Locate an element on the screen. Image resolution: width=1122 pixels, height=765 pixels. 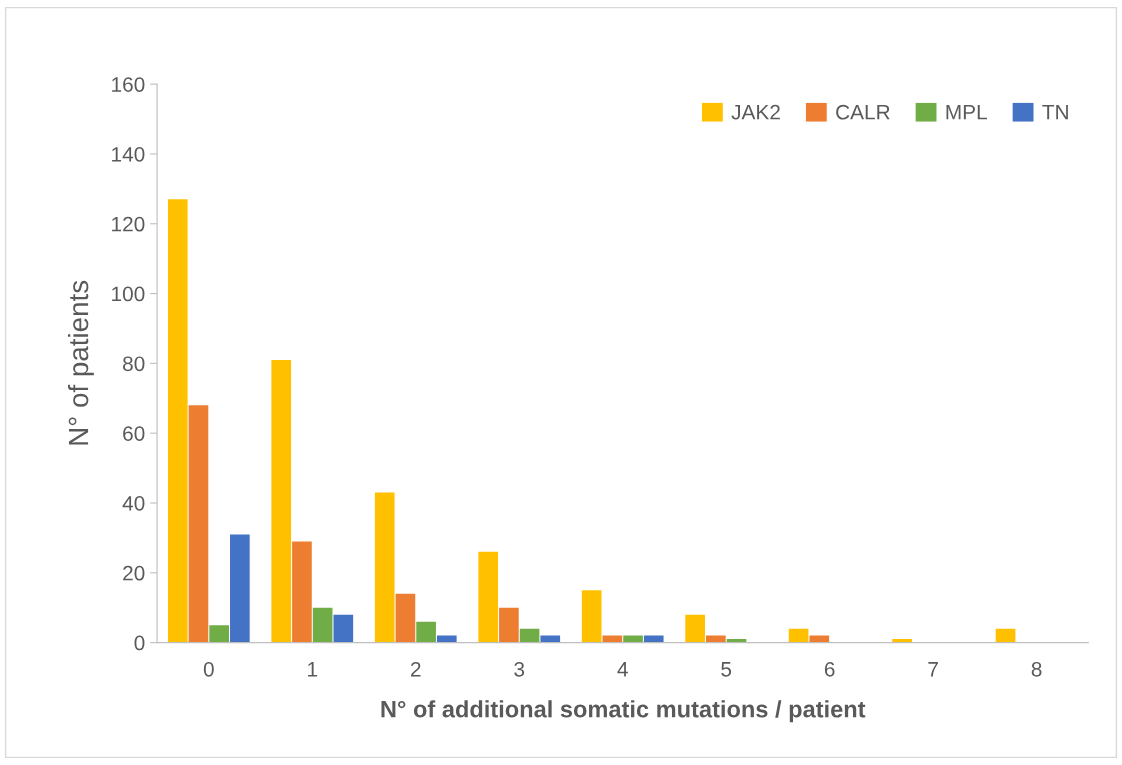
legend-label: TN is located at coordinates (1055, 112).